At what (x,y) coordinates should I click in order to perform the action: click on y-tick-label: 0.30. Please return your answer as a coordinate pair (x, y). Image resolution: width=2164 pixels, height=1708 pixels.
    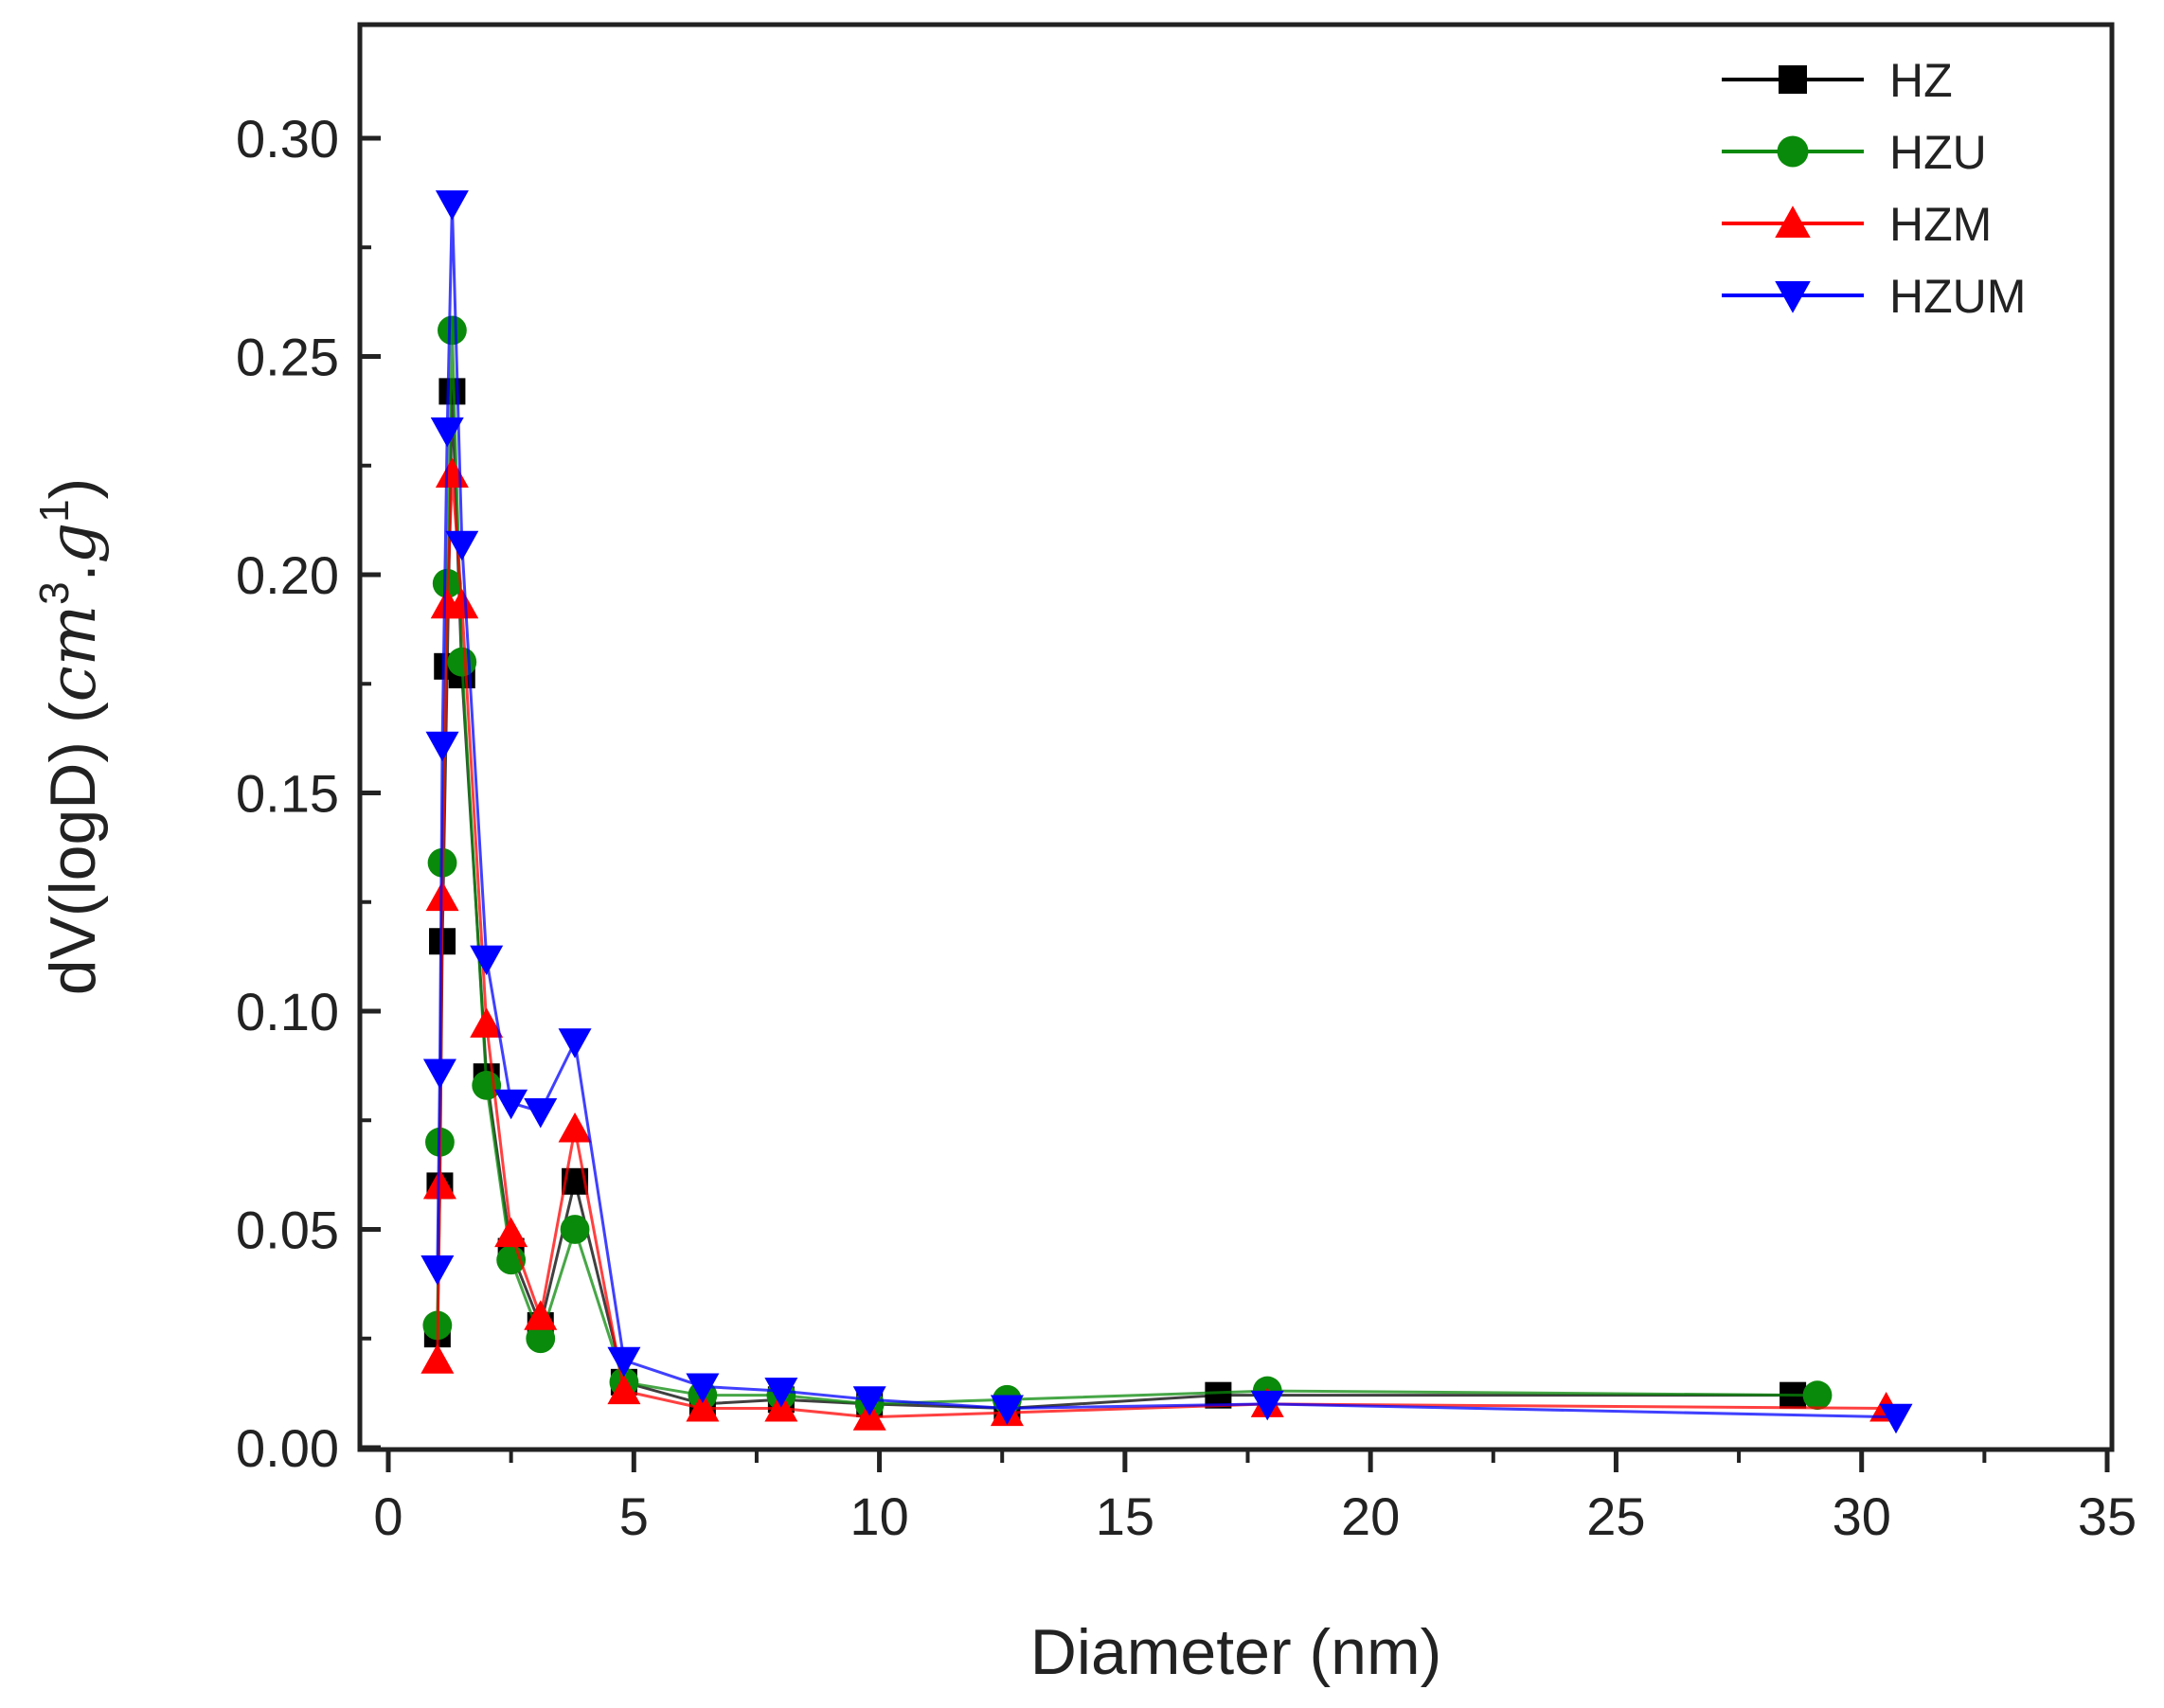
    Looking at the image, I should click on (287, 139).